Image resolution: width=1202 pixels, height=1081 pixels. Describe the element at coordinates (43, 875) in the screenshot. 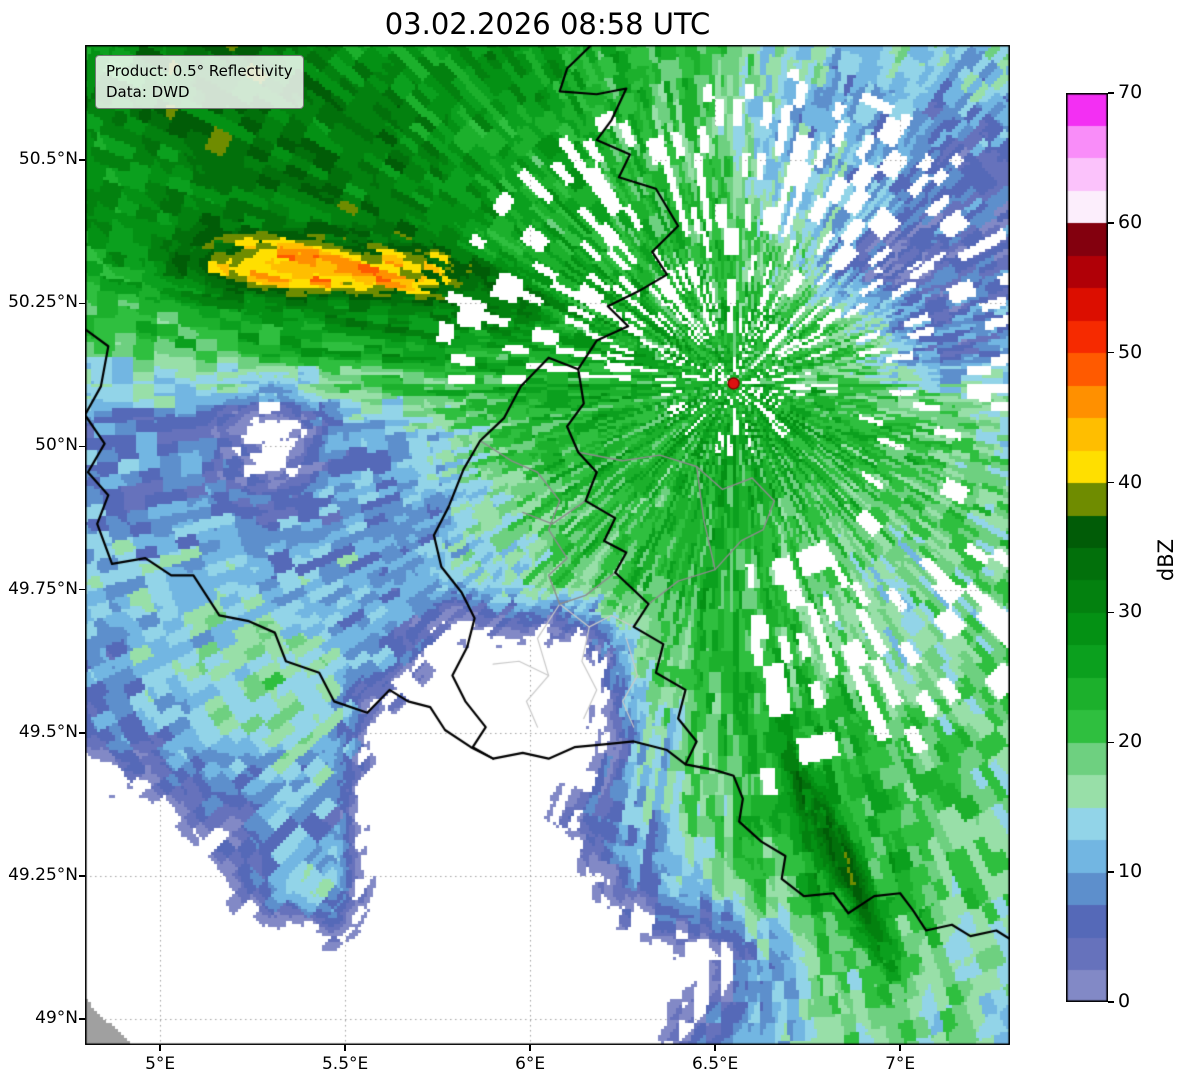

I see `y-tick-label: 49.25°N` at that location.